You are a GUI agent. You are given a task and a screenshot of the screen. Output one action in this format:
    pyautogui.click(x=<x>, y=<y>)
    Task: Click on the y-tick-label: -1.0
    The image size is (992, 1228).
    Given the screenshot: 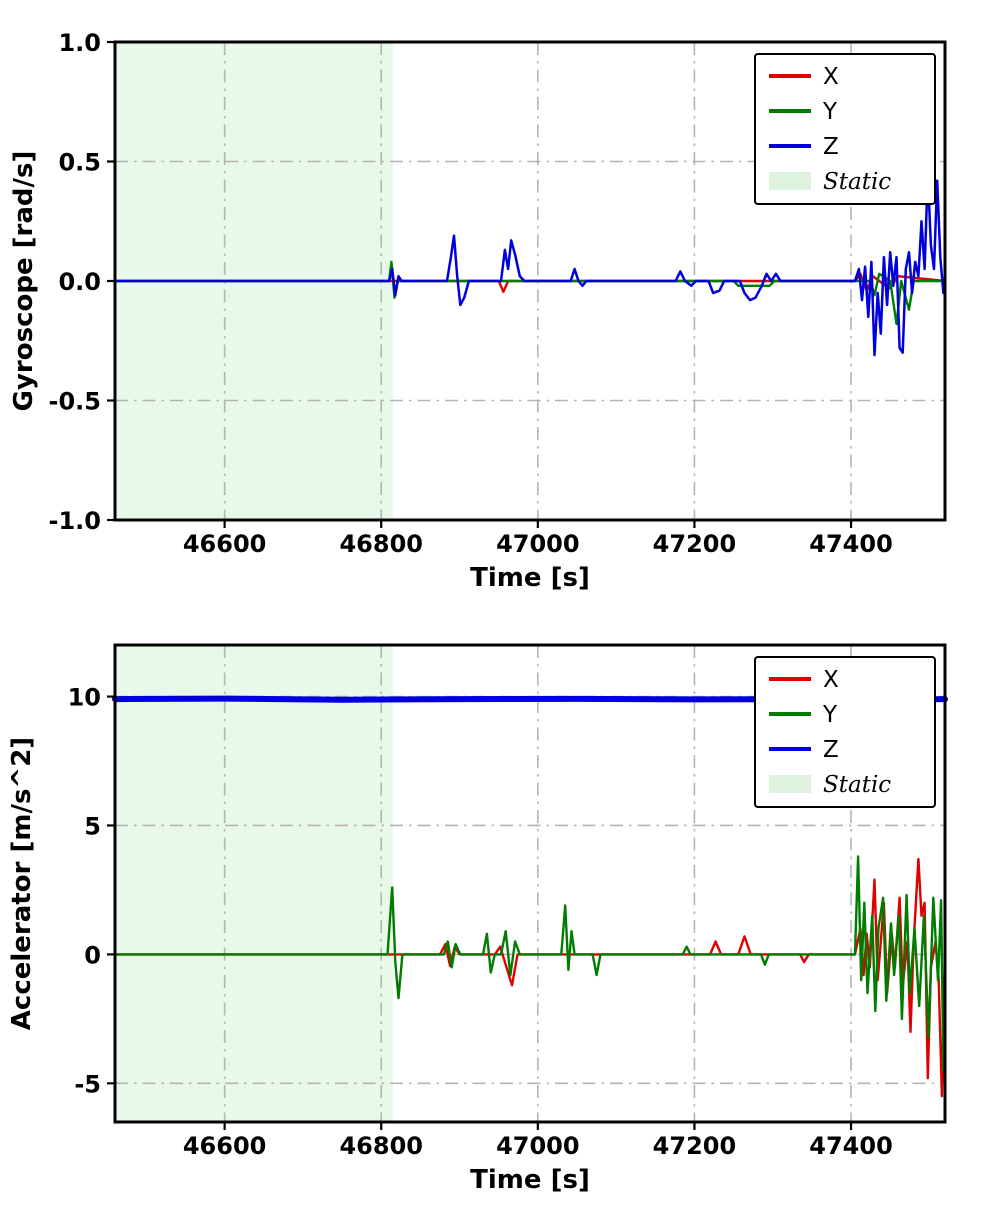 What is the action you would take?
    pyautogui.click(x=75, y=521)
    